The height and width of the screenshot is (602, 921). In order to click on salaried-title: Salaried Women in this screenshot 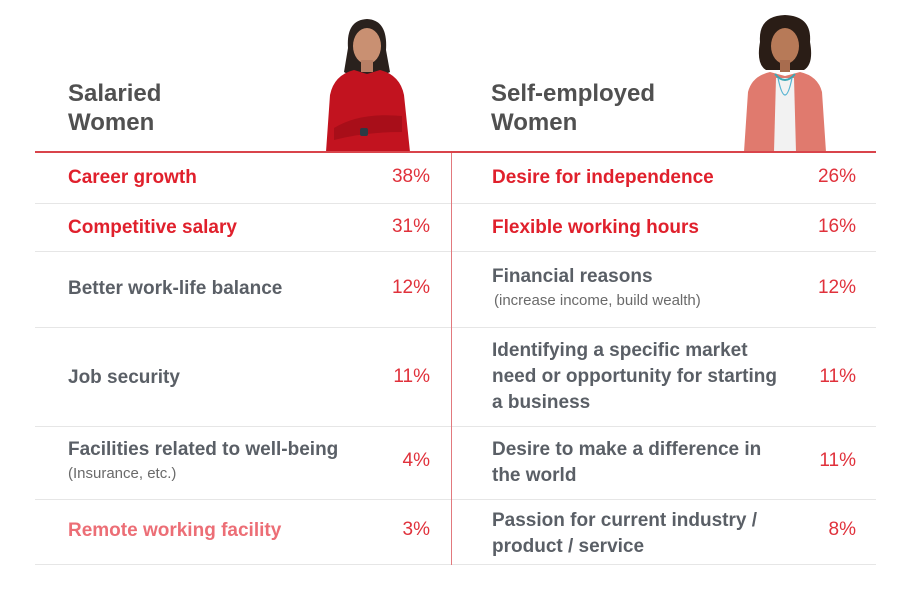, I will do `click(114, 108)`.